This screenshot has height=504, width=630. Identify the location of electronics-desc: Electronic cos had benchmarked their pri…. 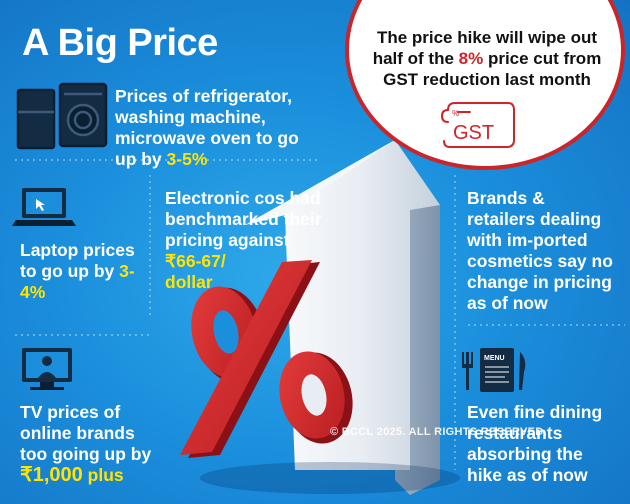
(243, 219).